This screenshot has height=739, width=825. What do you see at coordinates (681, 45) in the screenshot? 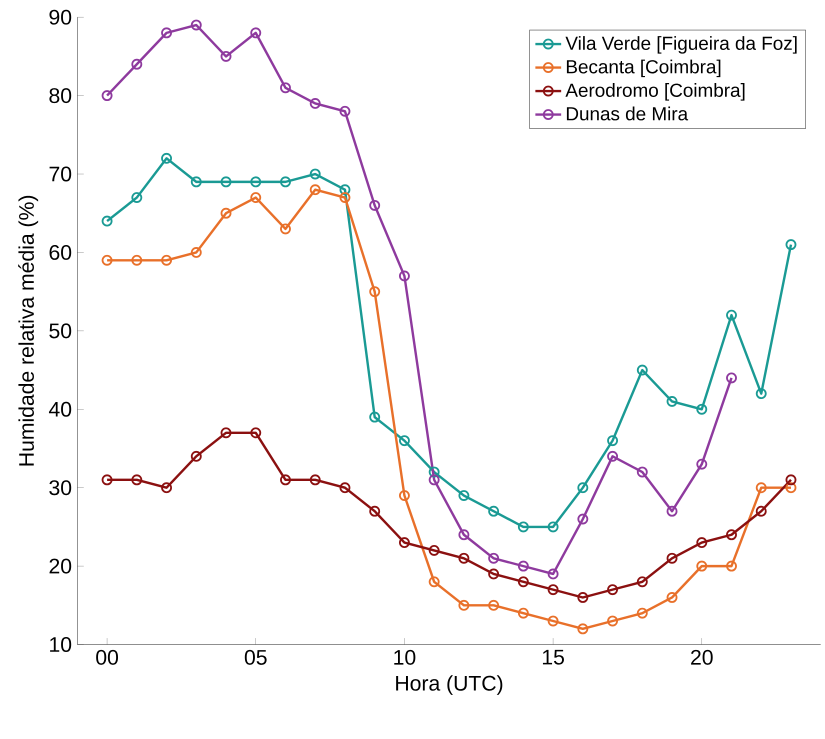
I see `legend-label: Vila Verde [Figueira da Foz]` at bounding box center [681, 45].